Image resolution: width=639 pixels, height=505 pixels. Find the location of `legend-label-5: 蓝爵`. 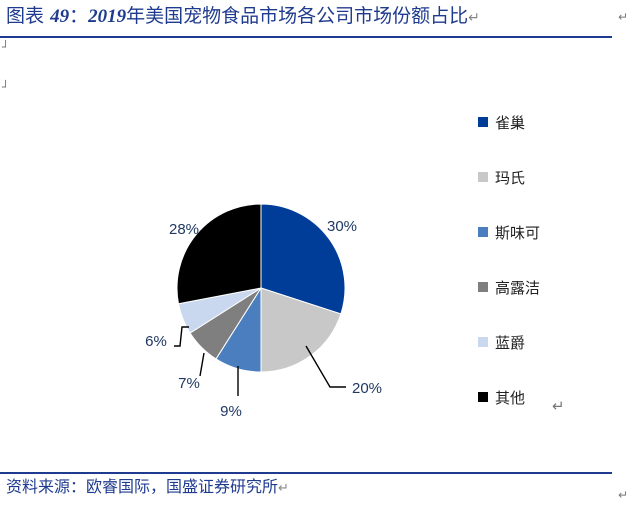

legend-label-5: 蓝爵 is located at coordinates (510, 343).